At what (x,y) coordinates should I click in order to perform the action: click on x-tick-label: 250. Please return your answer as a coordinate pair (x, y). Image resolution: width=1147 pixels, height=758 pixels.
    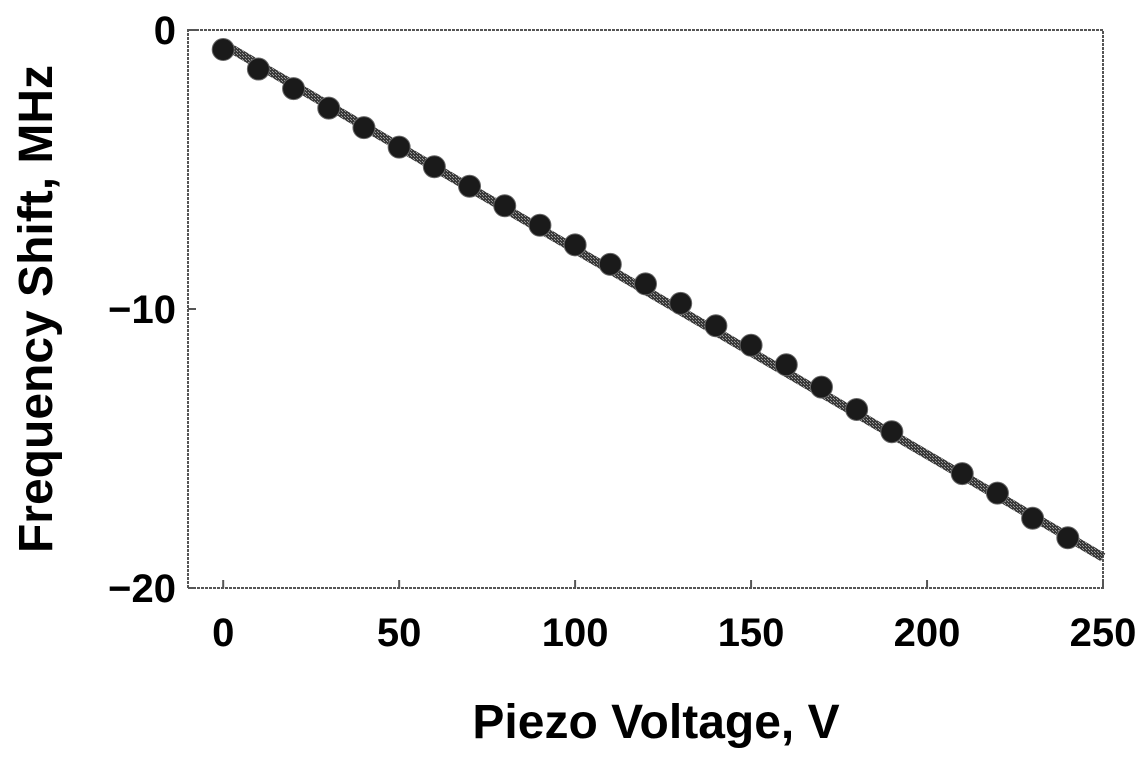
    Looking at the image, I should click on (1103, 633).